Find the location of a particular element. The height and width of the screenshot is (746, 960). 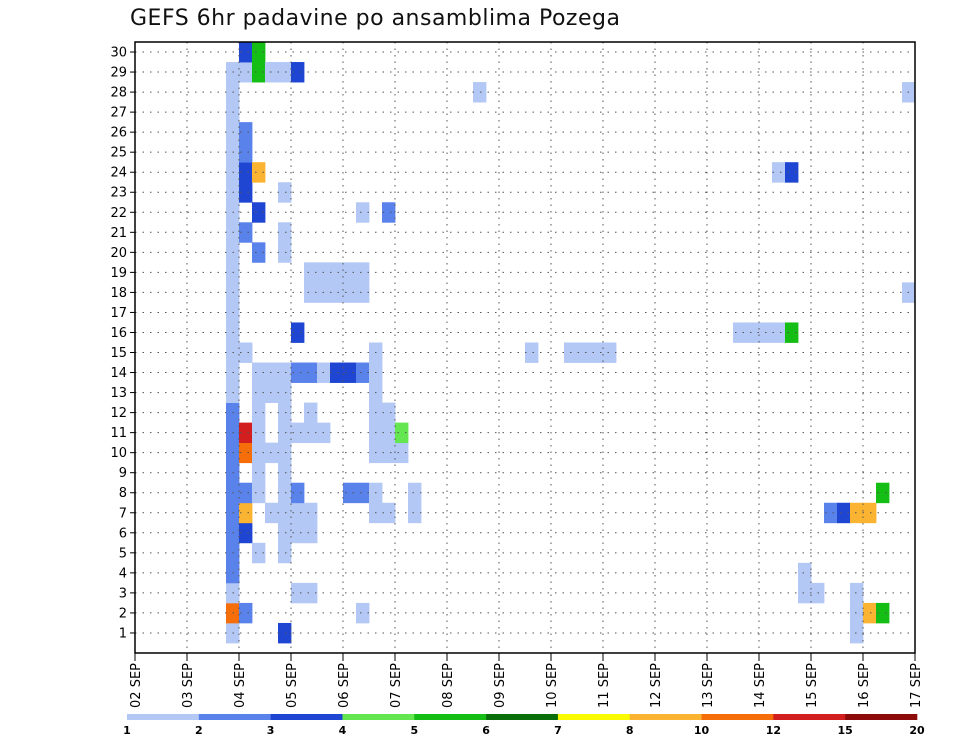

y-tick-label: 1 is located at coordinates (123, 633).